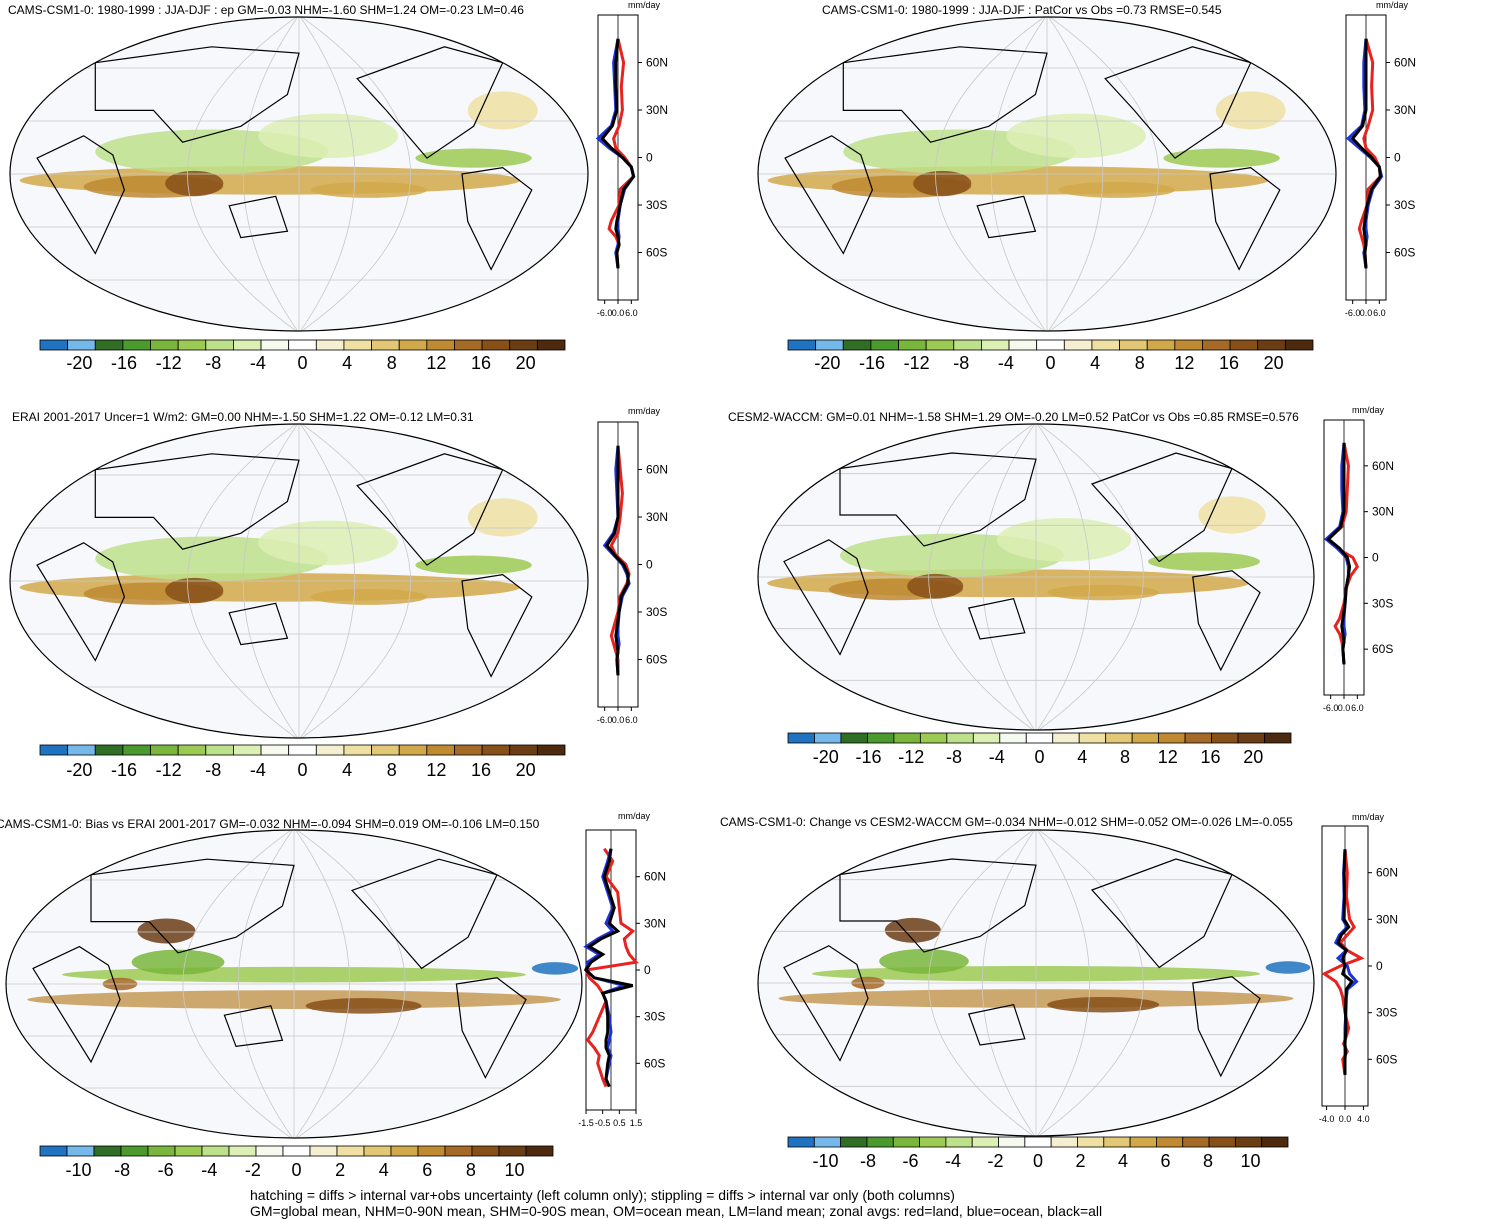 The width and height of the screenshot is (1489, 1219). What do you see at coordinates (953, 1161) in the screenshot?
I see `colorbar-tick-label: -4` at bounding box center [953, 1161].